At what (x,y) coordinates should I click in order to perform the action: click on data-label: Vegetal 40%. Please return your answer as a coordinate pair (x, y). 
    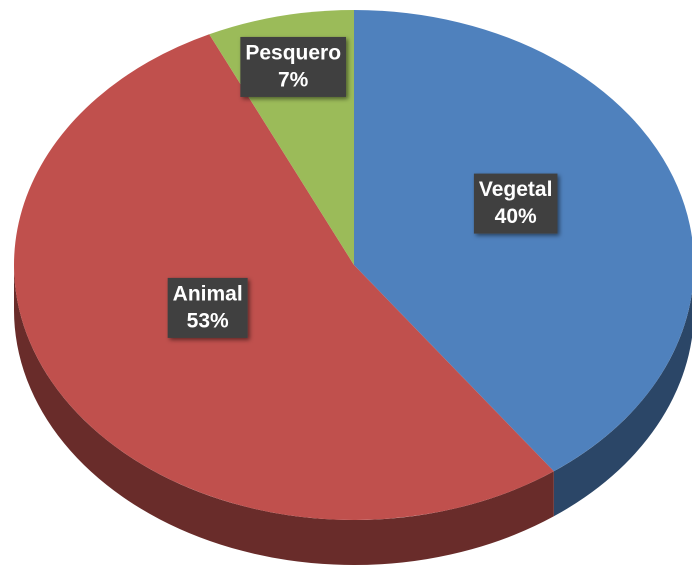
    Looking at the image, I should click on (515, 203).